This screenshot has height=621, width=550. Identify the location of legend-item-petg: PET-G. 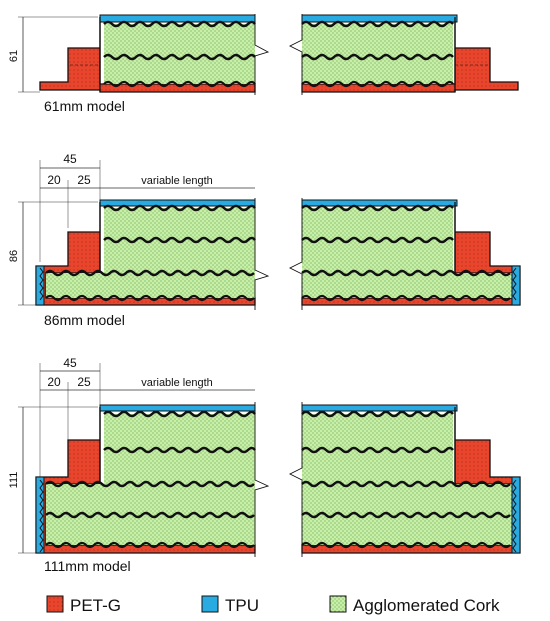
(83, 605).